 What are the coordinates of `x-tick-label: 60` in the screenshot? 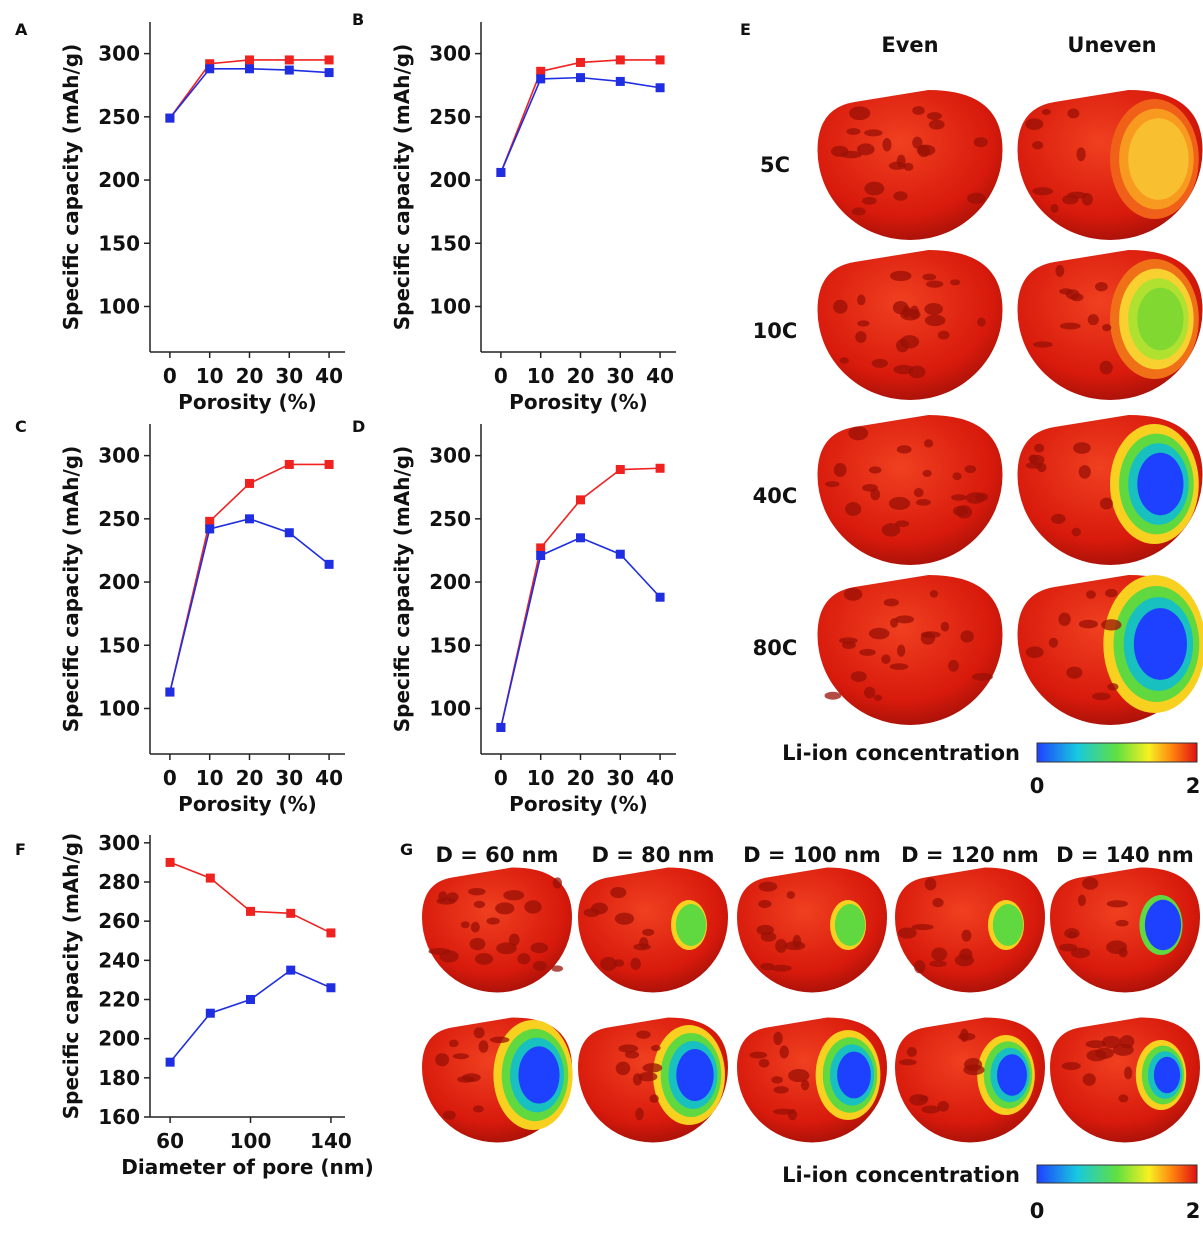 It's located at (170, 1141).